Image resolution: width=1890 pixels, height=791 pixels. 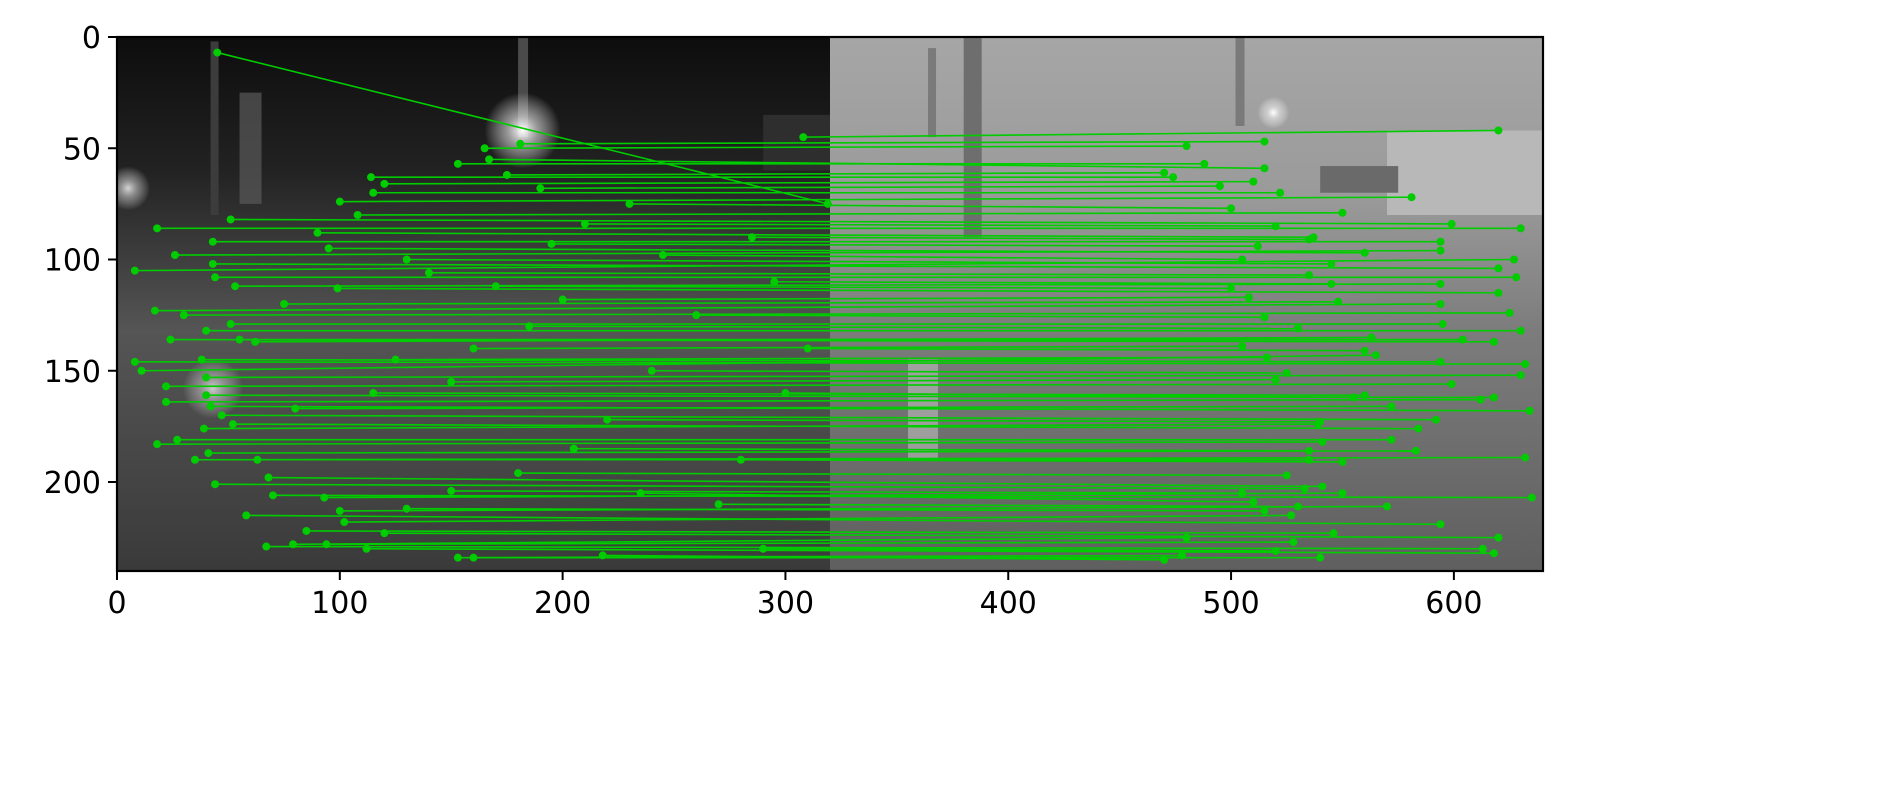 I want to click on x-tick-label: 0, so click(x=116, y=603).